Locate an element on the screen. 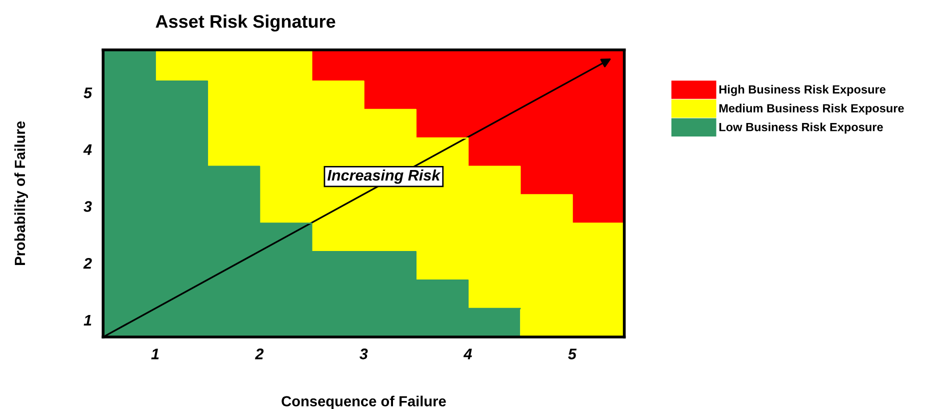 This screenshot has height=409, width=929. y-tick-label: 5 is located at coordinates (88, 93).